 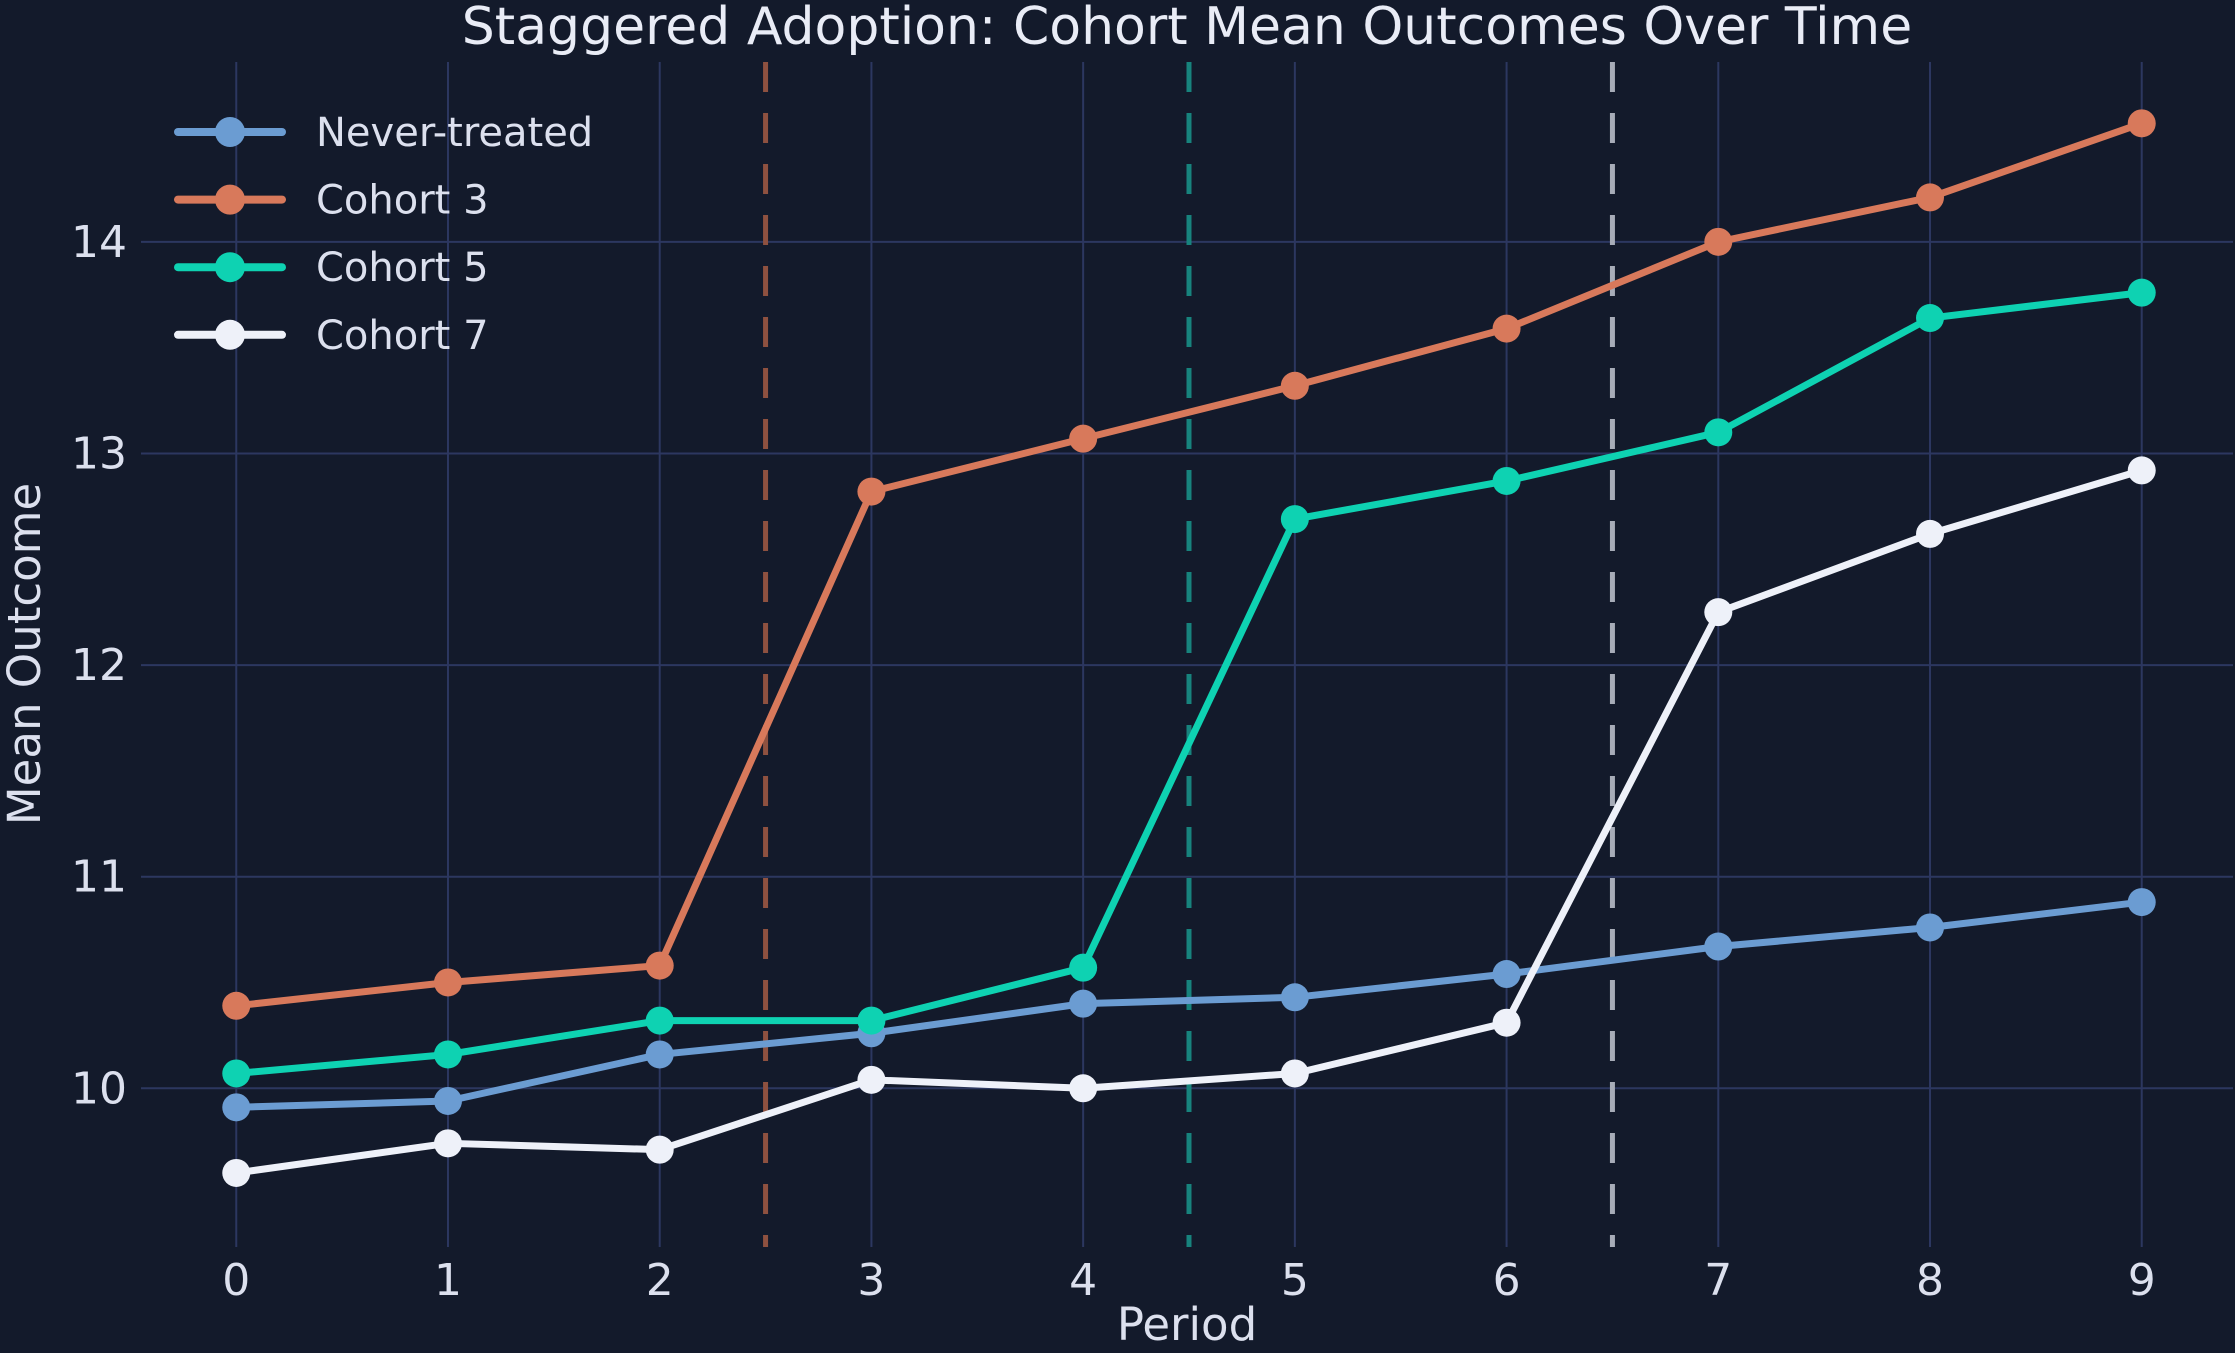 What do you see at coordinates (1718, 1280) in the screenshot?
I see `x-tick-label: 7` at bounding box center [1718, 1280].